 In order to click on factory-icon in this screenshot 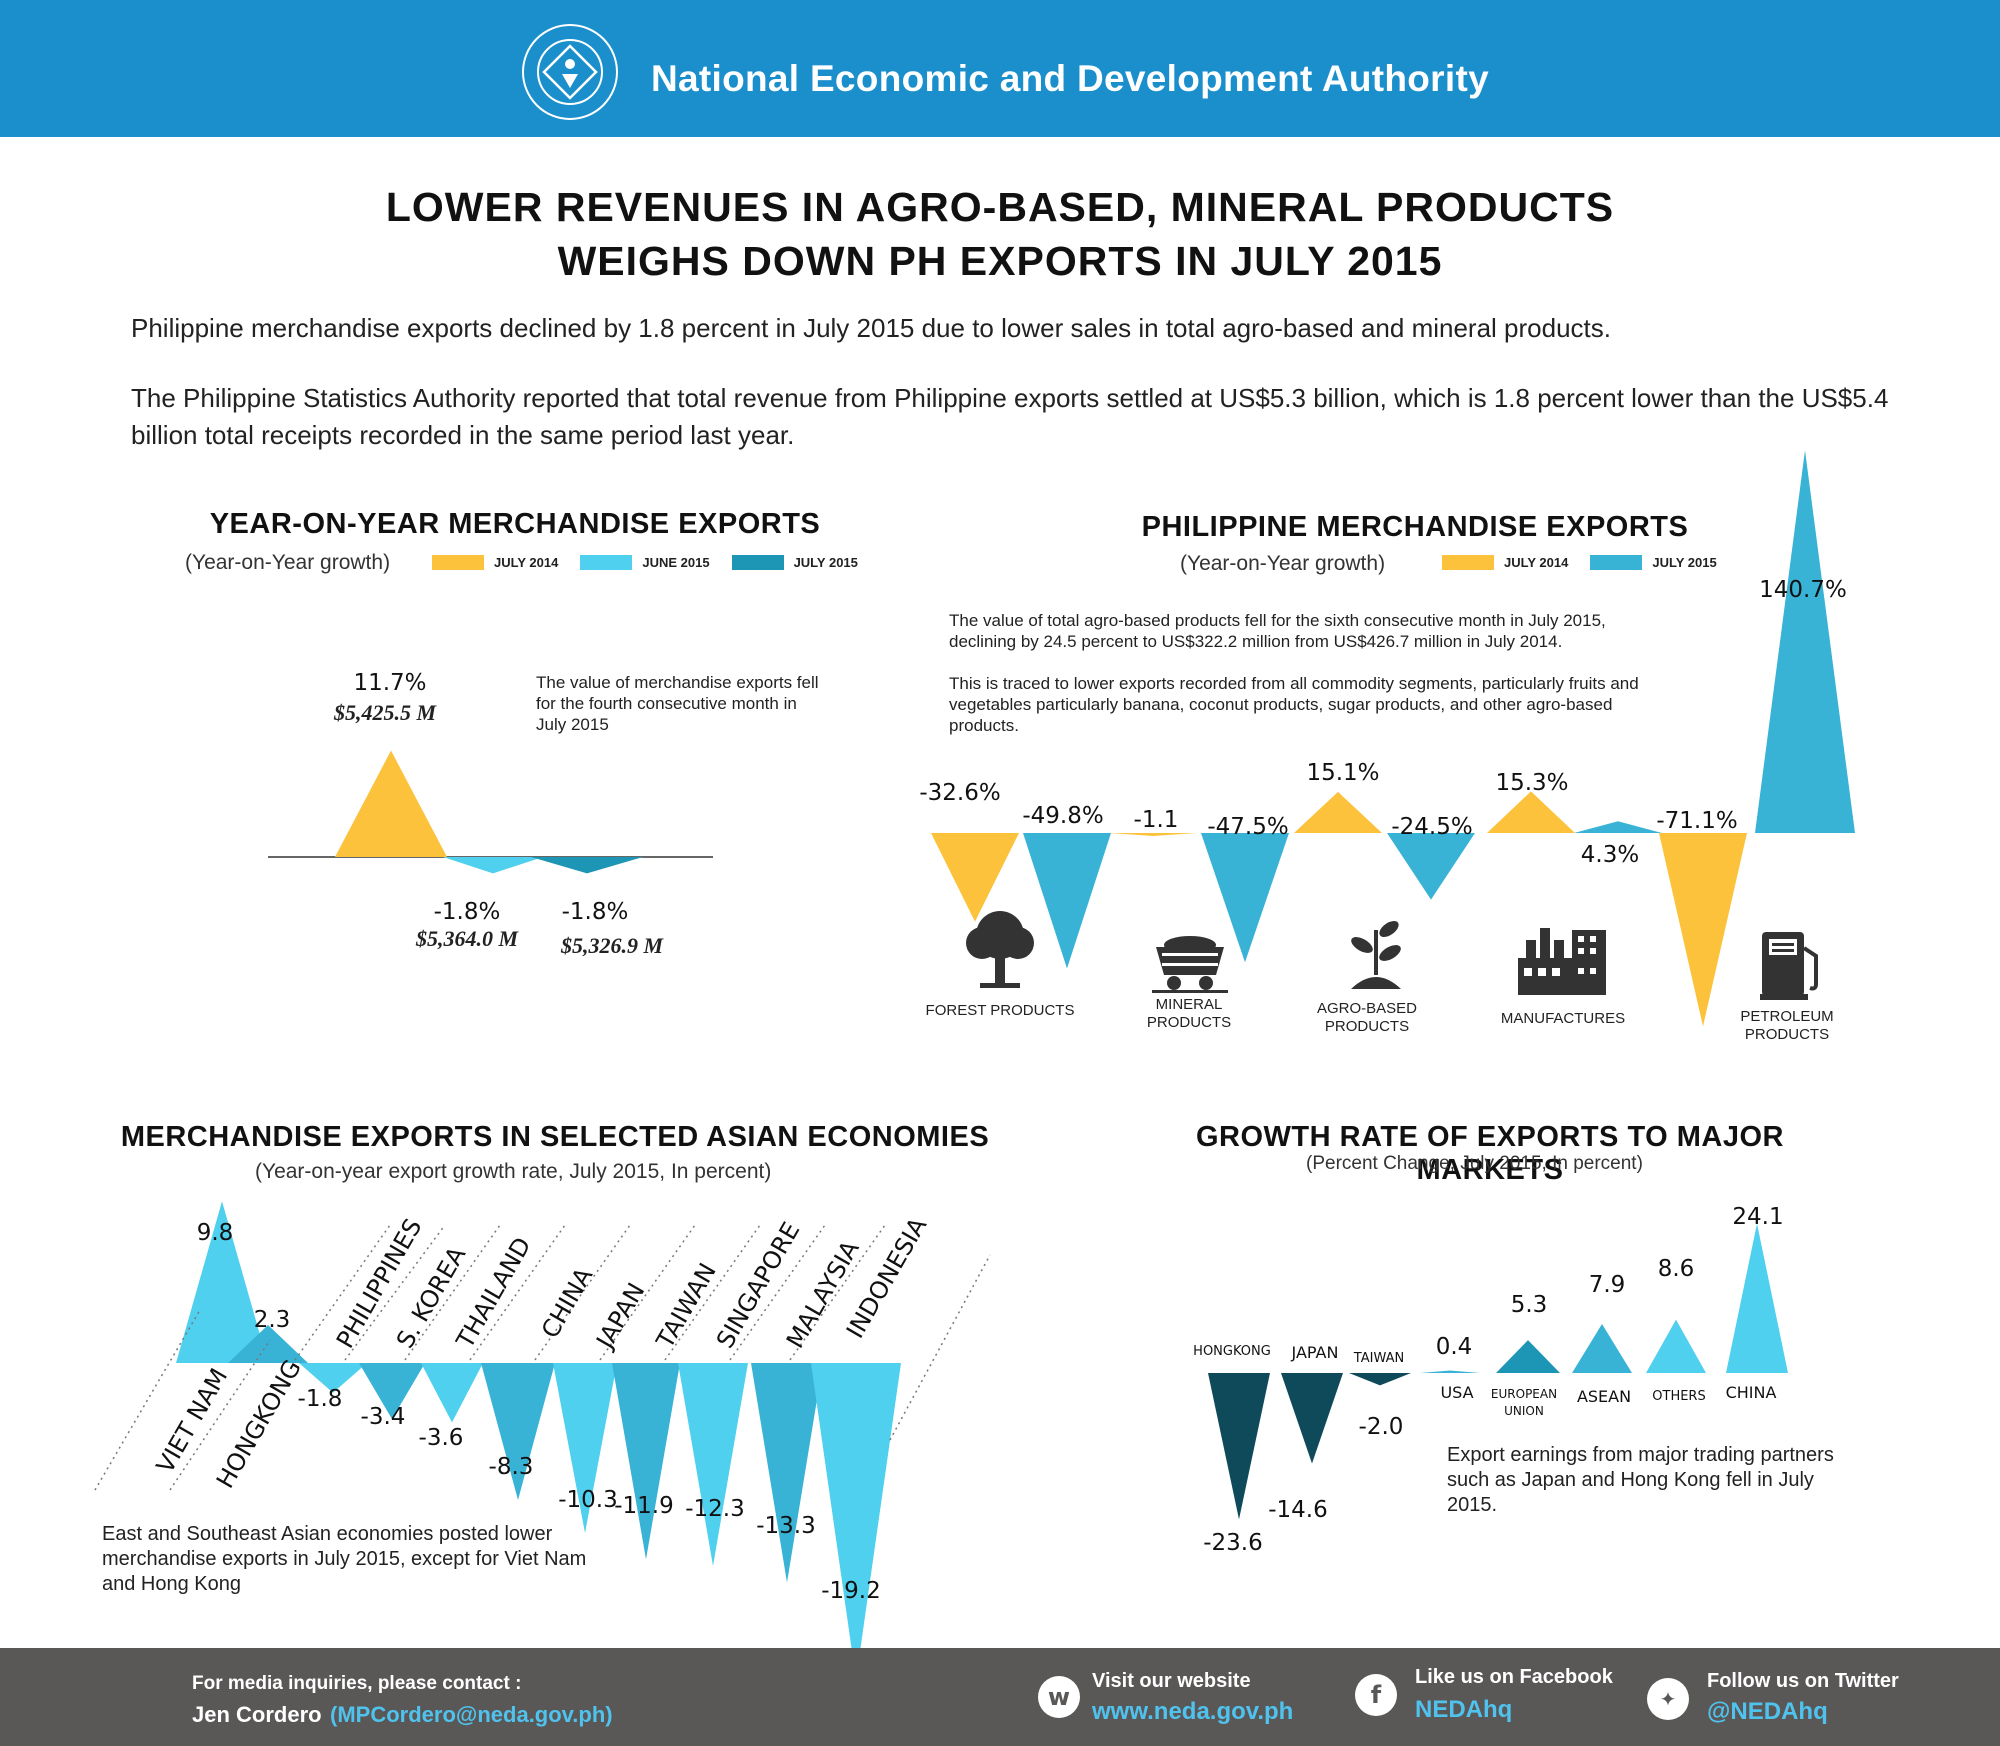, I will do `click(1562, 961)`.